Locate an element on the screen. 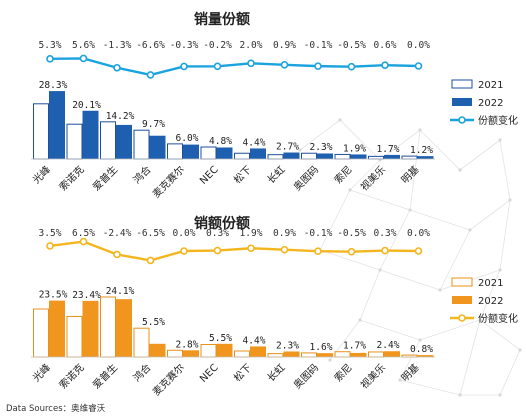 Image resolution: width=526 pixels, height=416 pixels. change-label: 1.9% is located at coordinates (251, 233).